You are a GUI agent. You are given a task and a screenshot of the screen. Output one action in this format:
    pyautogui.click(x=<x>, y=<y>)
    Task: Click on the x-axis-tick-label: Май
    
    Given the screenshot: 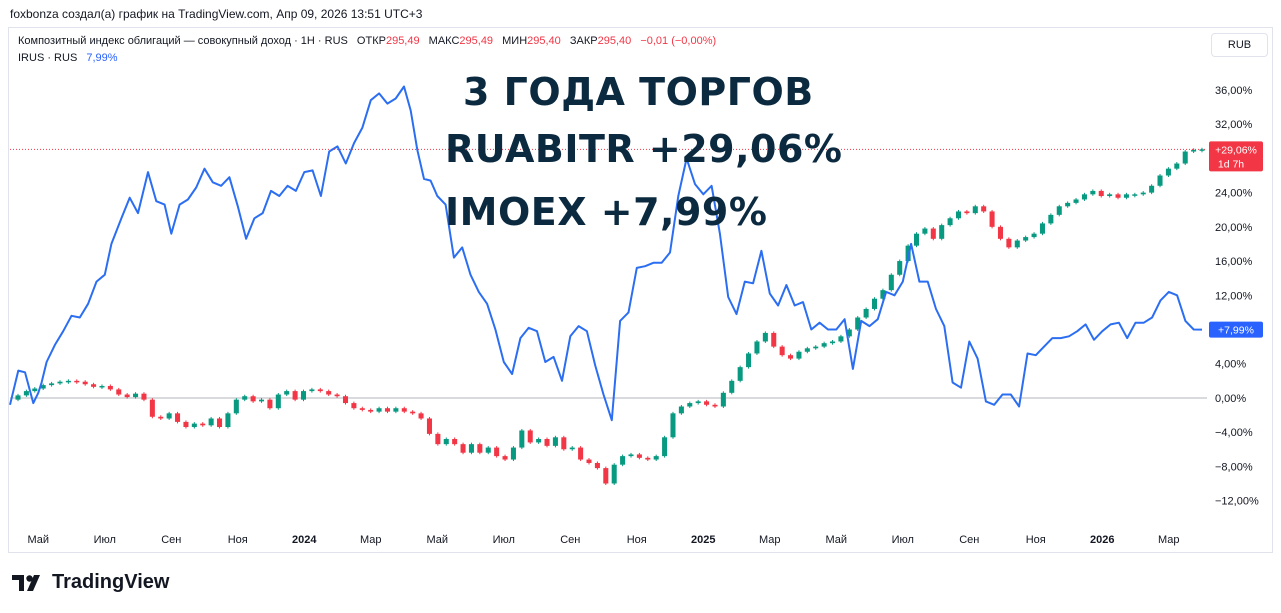 What is the action you would take?
    pyautogui.click(x=437, y=540)
    